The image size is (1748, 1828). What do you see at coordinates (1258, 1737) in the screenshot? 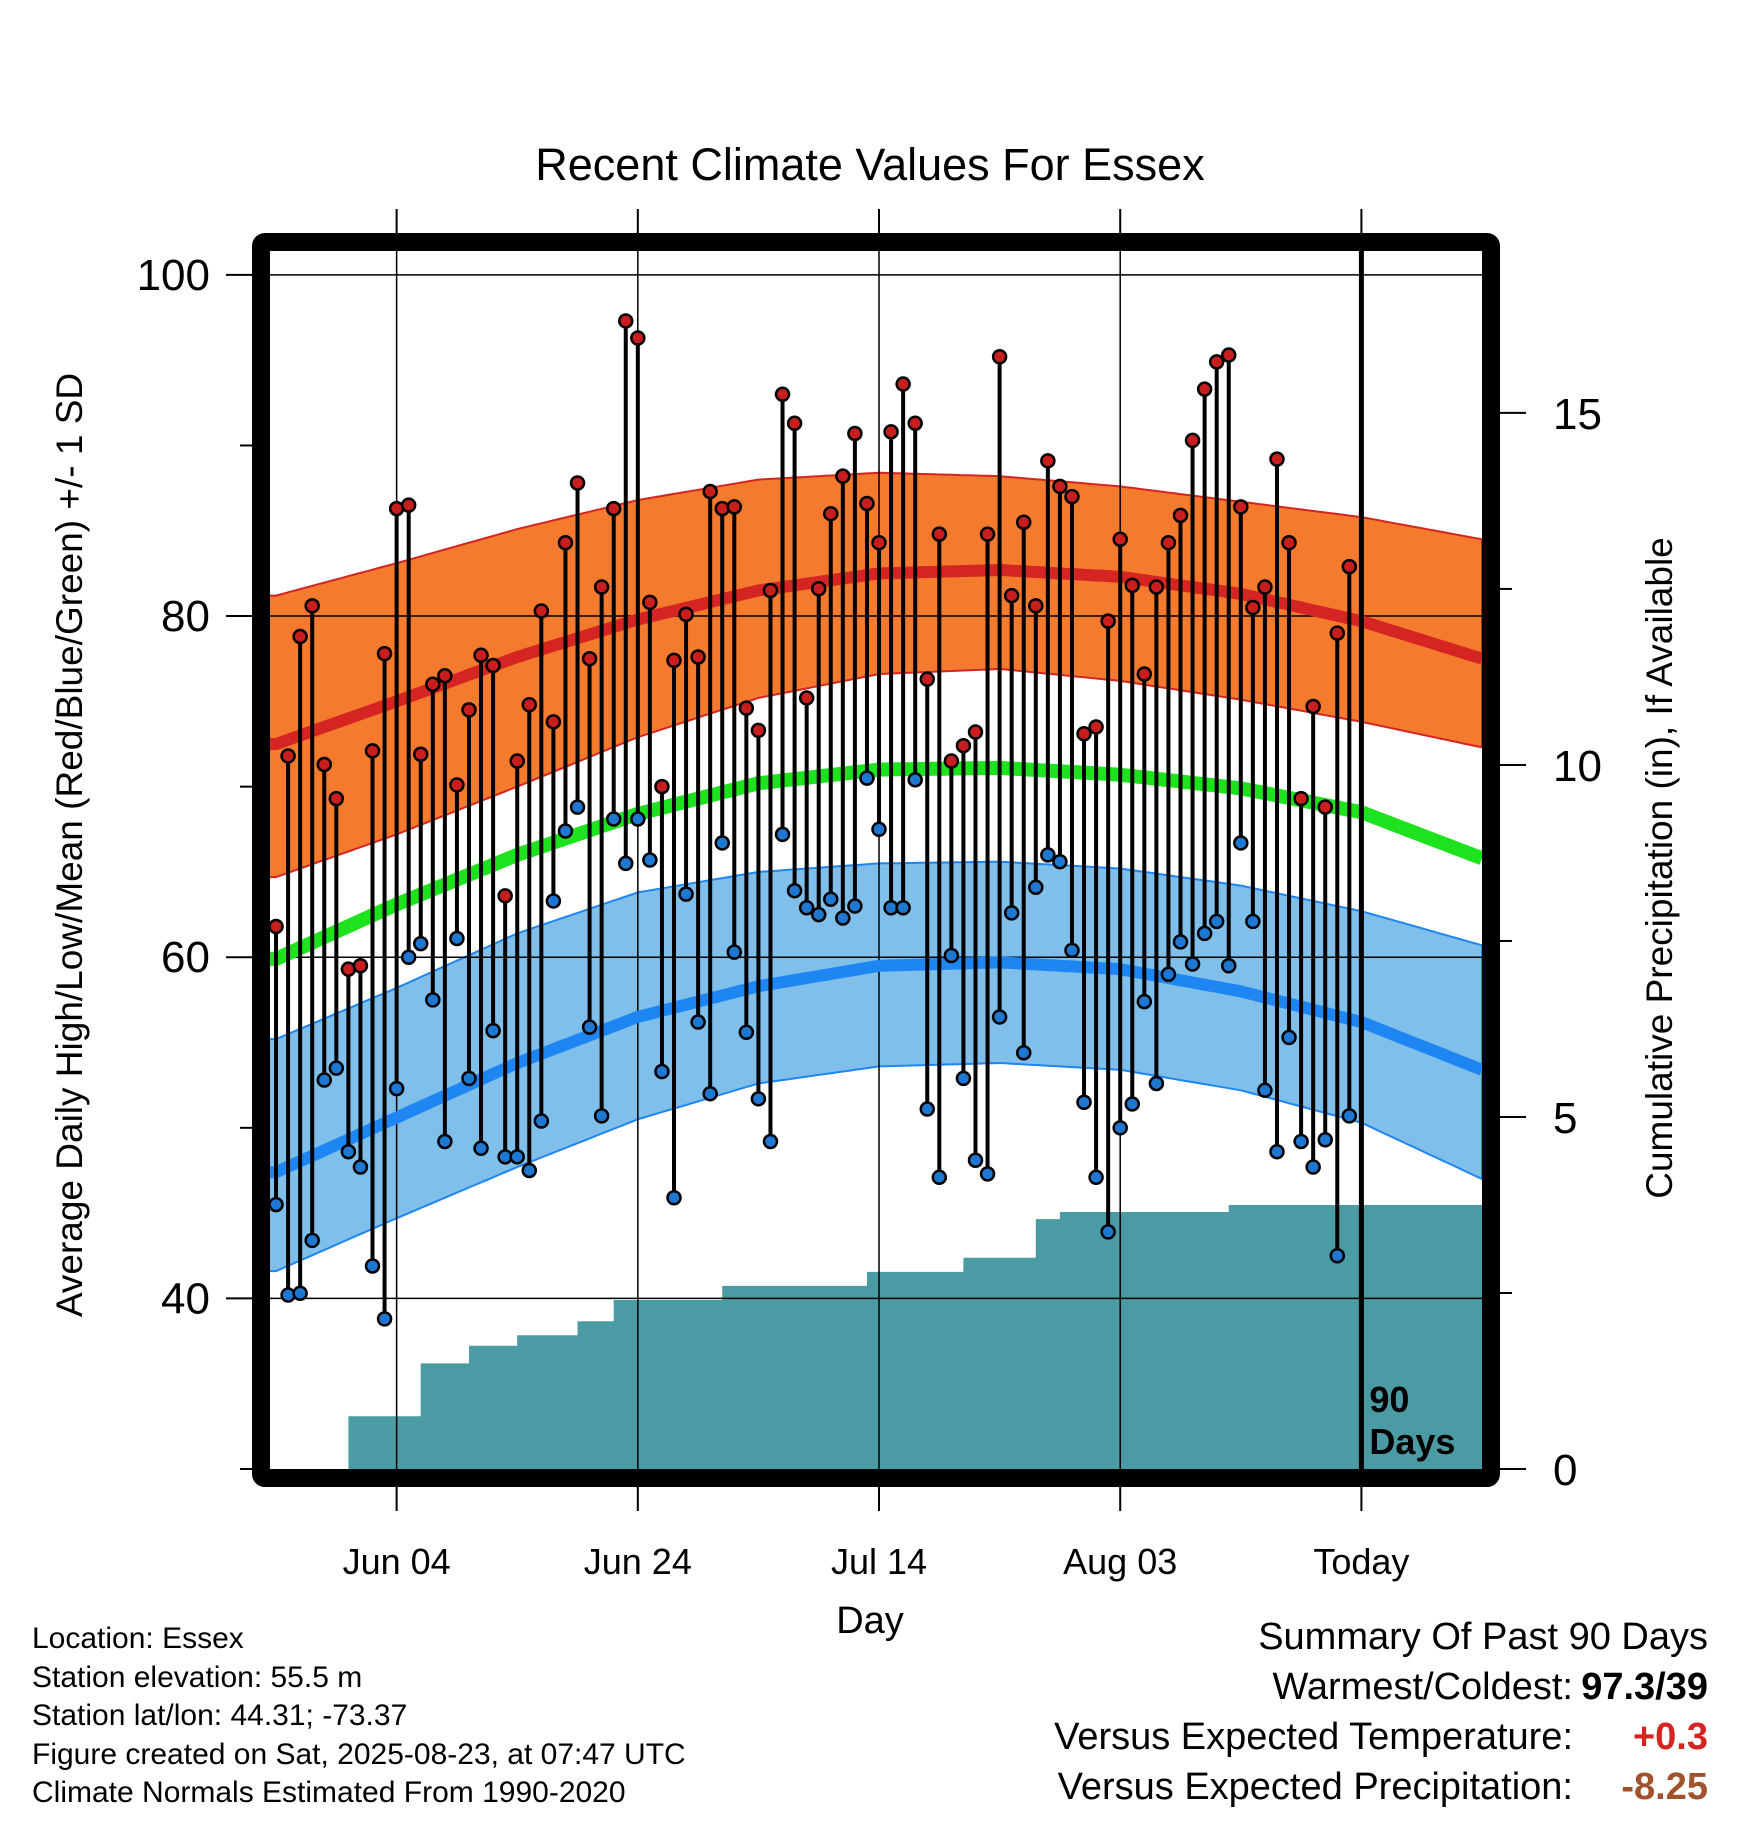
I see `summary-row-temp: Versus Expected Temperature: +0.3` at bounding box center [1258, 1737].